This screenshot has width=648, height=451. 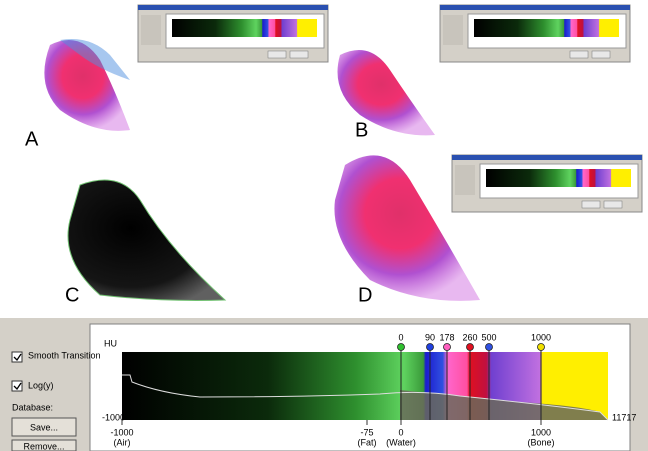 What do you see at coordinates (484, 72) in the screenshot?
I see `panel-b: B` at bounding box center [484, 72].